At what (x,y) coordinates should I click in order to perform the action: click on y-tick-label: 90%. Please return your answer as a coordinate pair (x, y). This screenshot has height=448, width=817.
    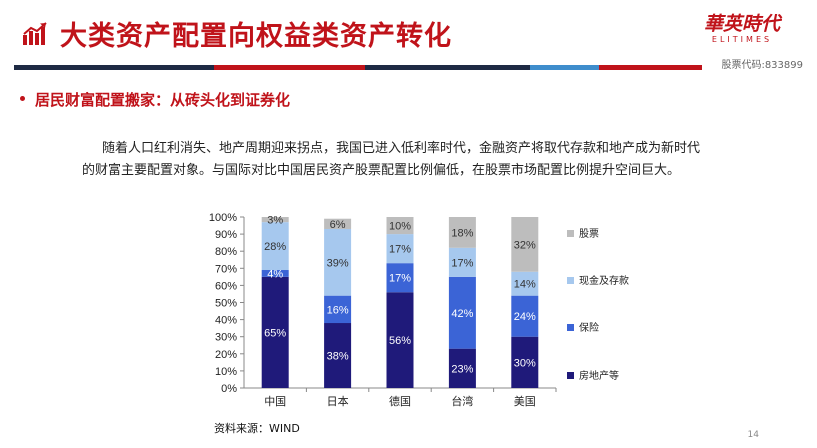
    Looking at the image, I should click on (226, 235).